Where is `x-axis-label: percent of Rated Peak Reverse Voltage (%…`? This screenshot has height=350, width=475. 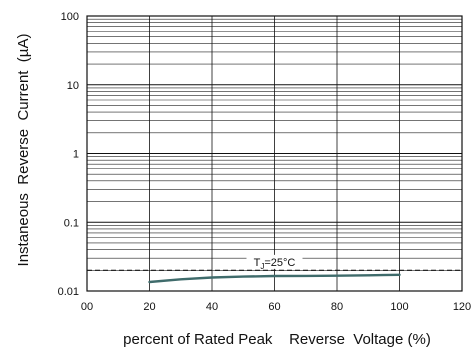
x-axis-label: percent of Rated Peak Reverse Voltage (%… is located at coordinates (277, 339).